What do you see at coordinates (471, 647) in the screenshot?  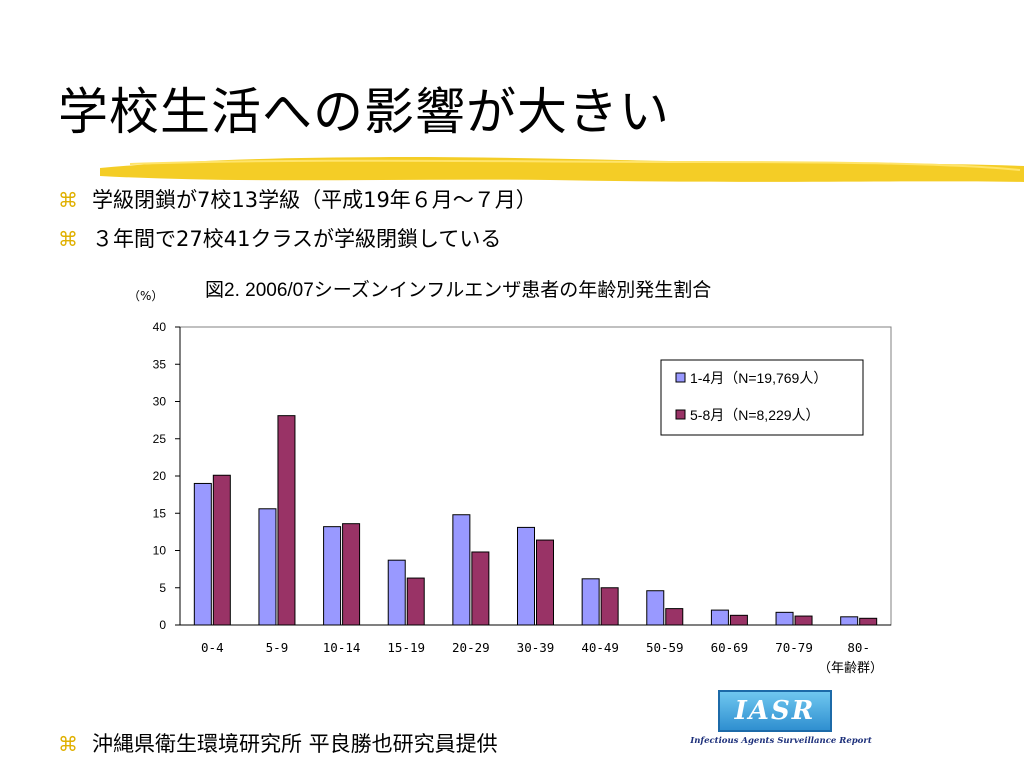 I see `x-tick-label: 20-29` at bounding box center [471, 647].